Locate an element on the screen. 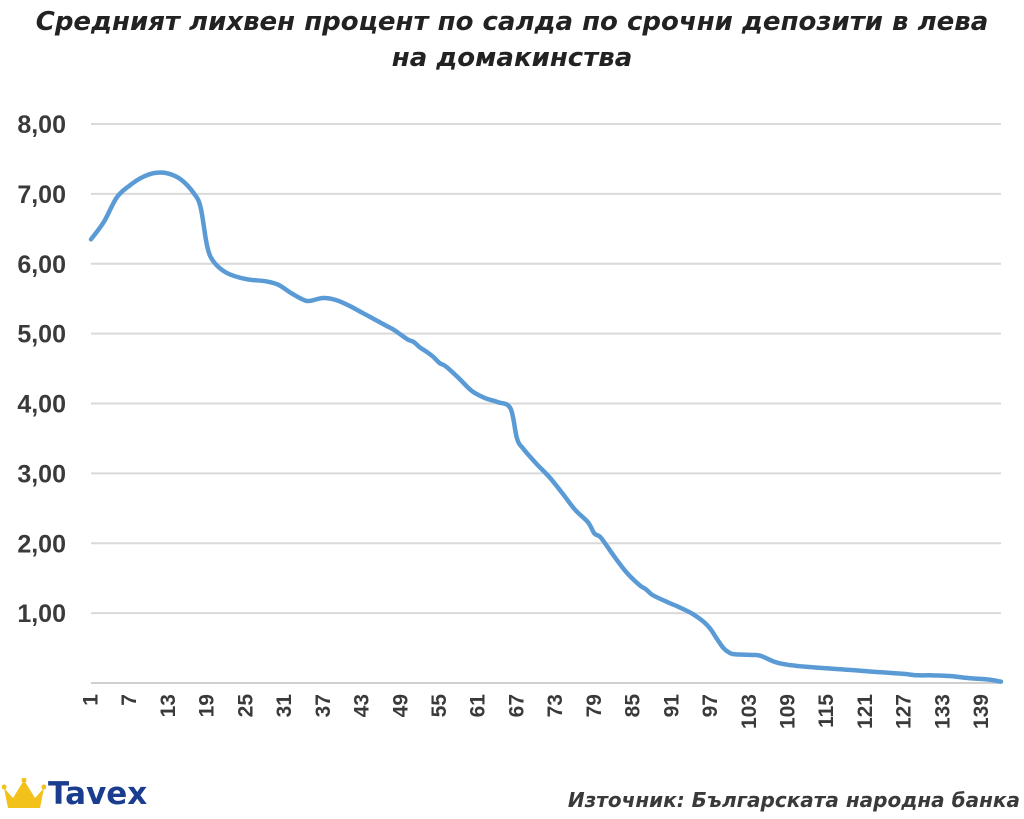  x-tick-label: 127 is located at coordinates (904, 711).